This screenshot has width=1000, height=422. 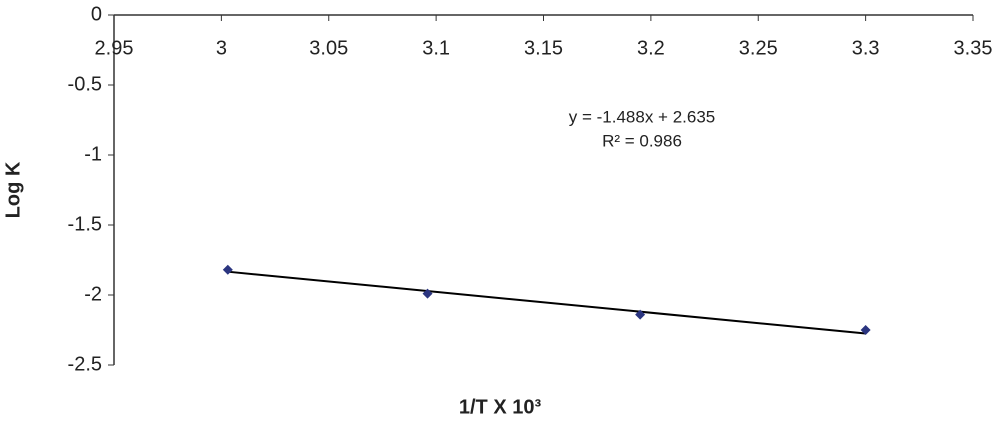 What do you see at coordinates (93, 294) in the screenshot?
I see `y-tick-label: -2` at bounding box center [93, 294].